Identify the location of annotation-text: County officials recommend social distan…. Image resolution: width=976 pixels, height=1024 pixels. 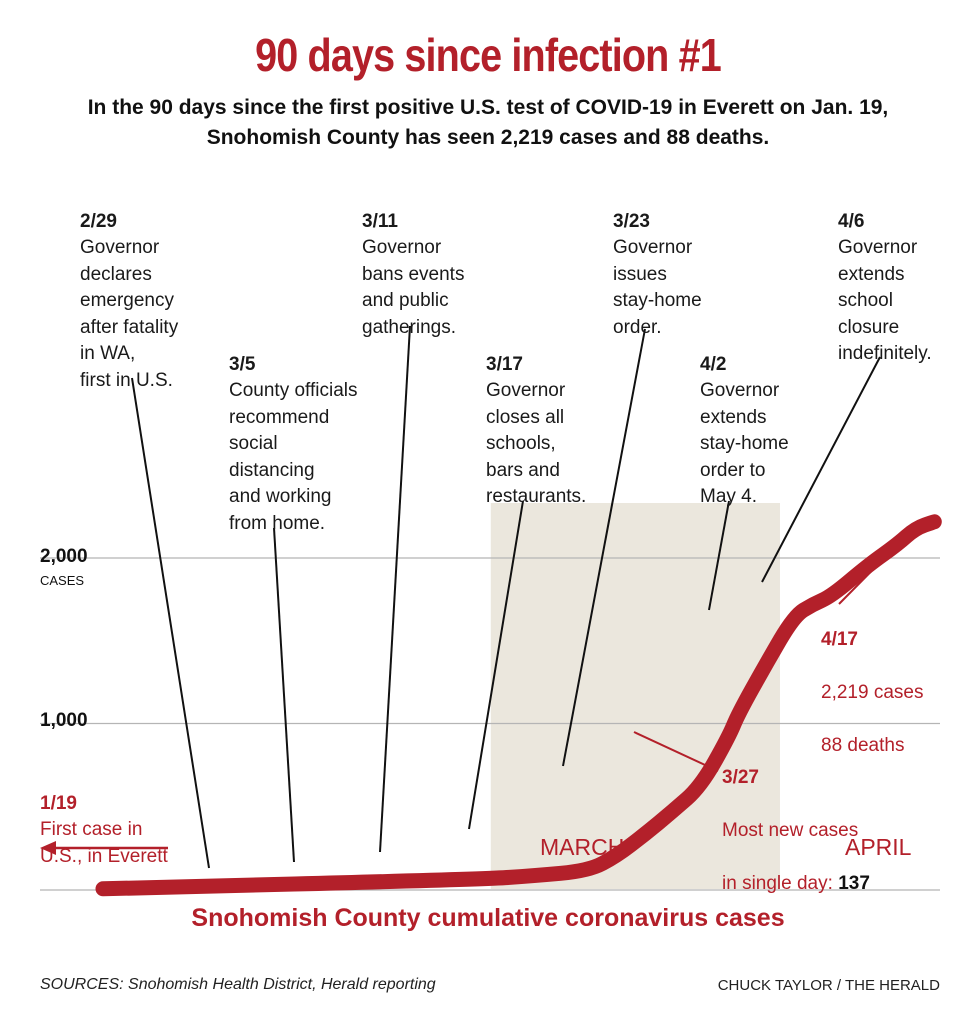
(293, 457).